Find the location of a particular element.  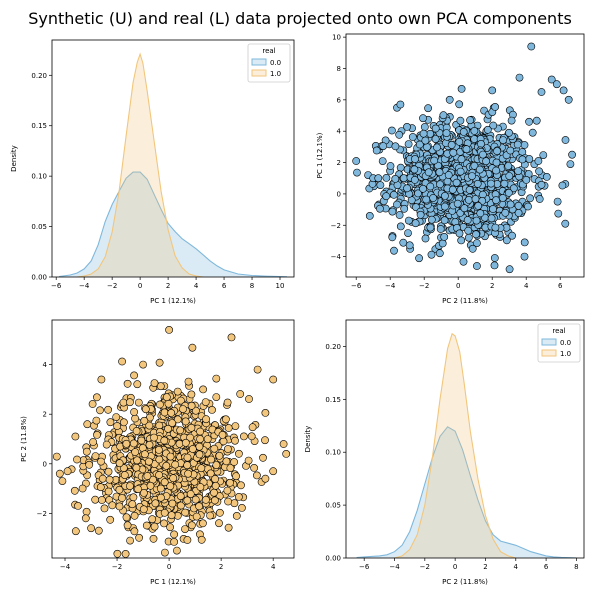

y-tick-label: 4 is located at coordinates (45, 365).